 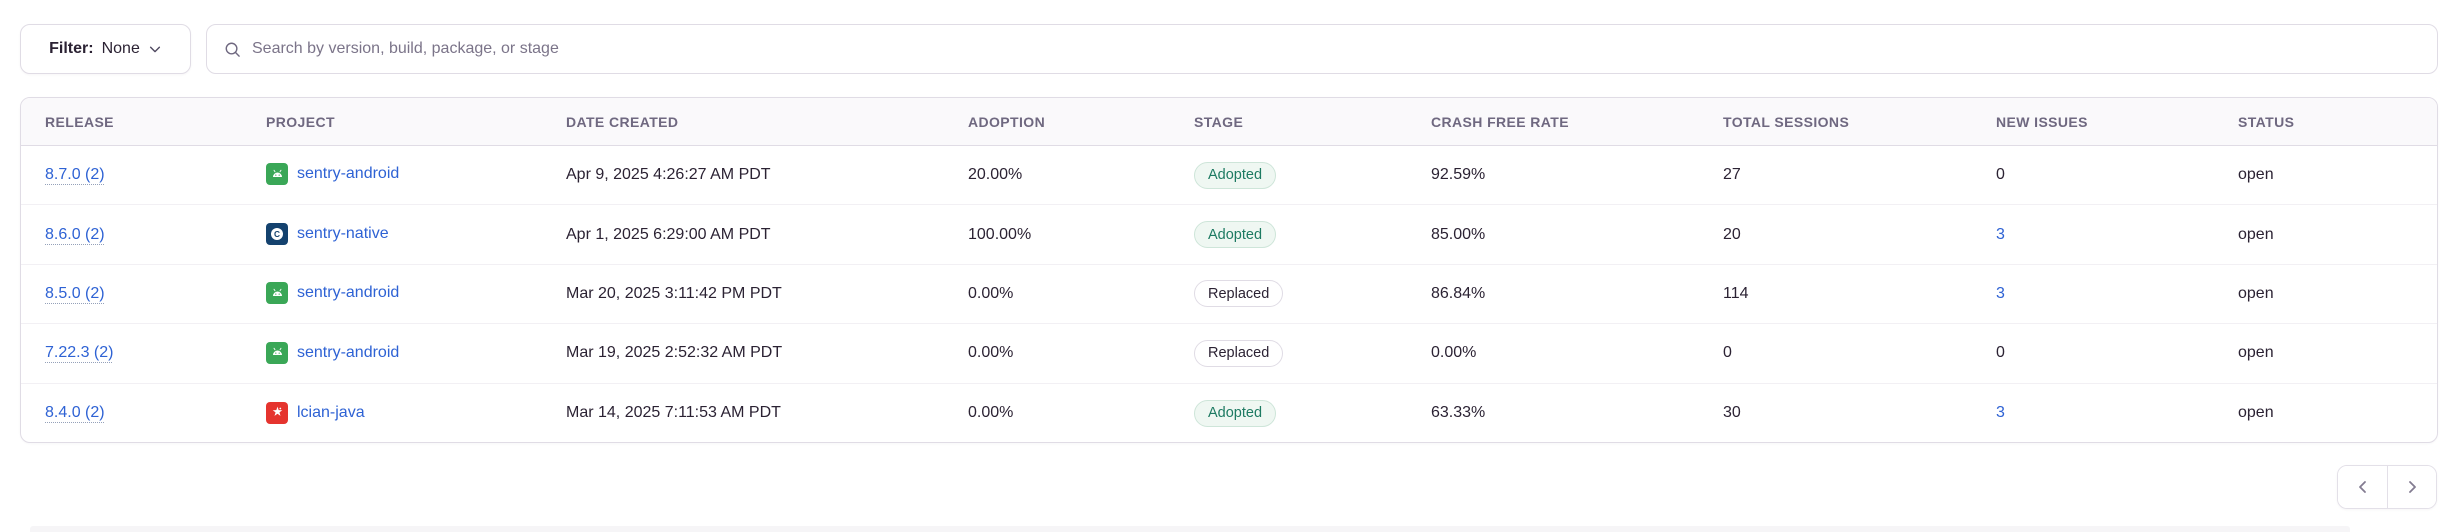 I want to click on filter-dropdown-button: Filter: None, so click(x=105, y=49).